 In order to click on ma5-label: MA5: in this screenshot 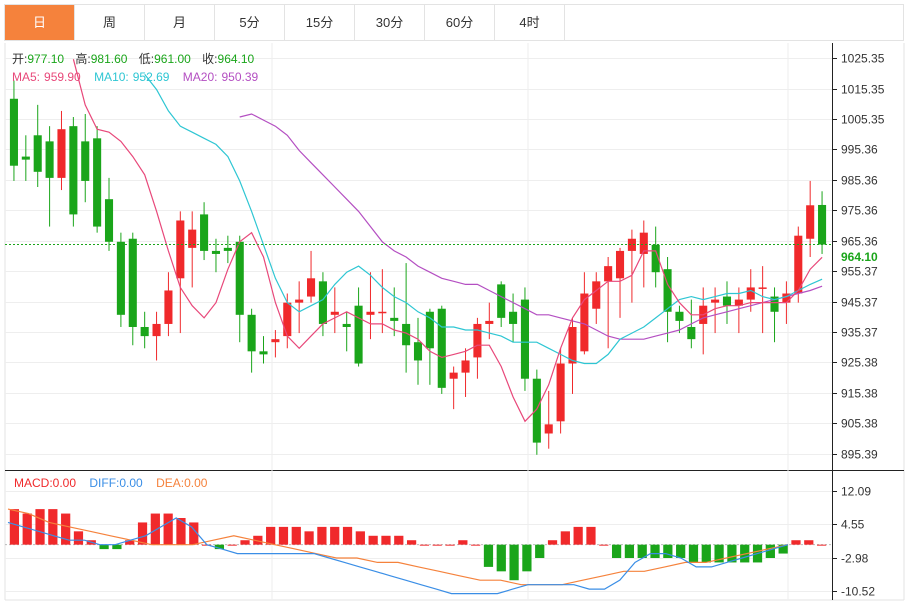, I will do `click(26, 77)`.